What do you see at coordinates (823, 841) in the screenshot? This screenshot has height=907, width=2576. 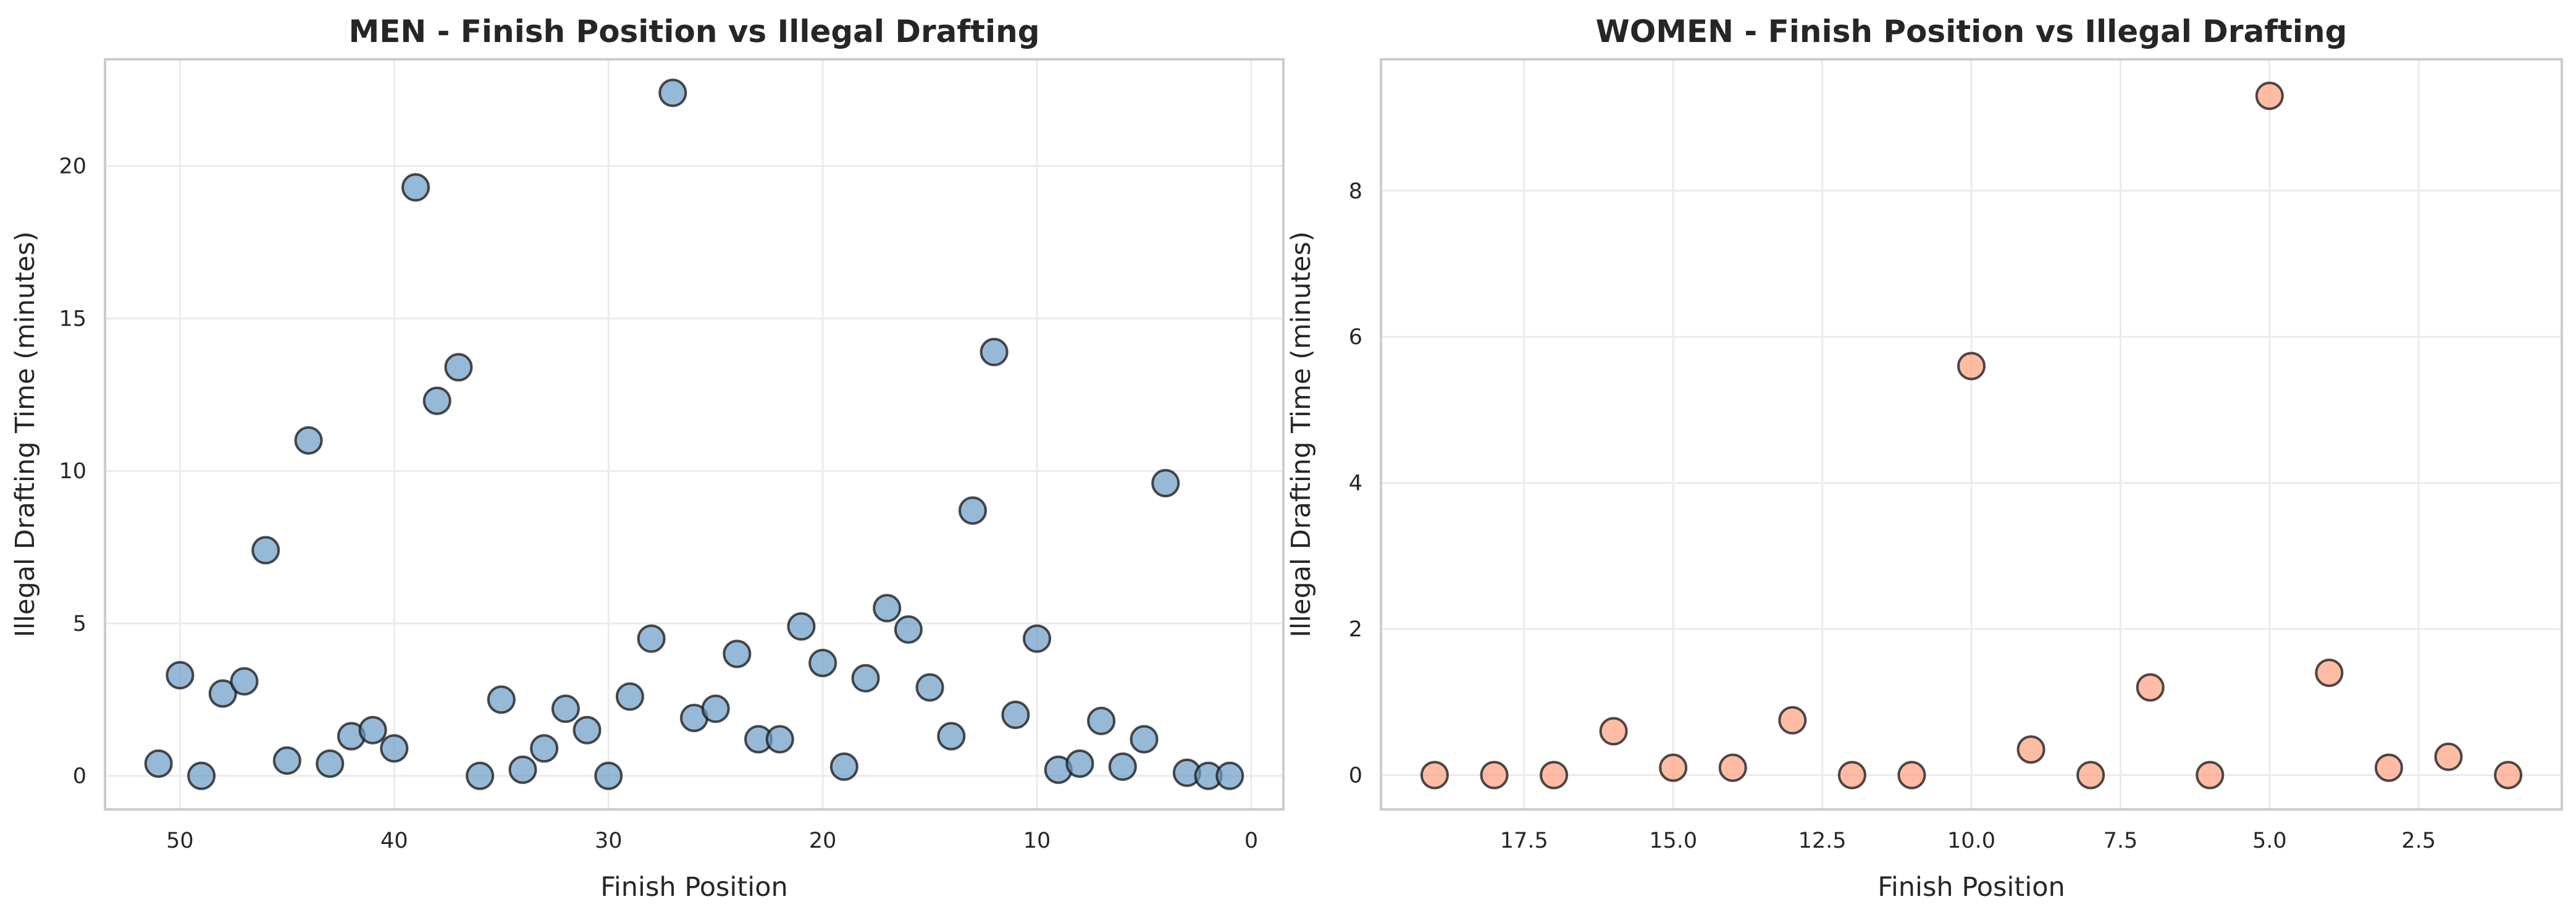 I see `men-x-tick-label: 20` at bounding box center [823, 841].